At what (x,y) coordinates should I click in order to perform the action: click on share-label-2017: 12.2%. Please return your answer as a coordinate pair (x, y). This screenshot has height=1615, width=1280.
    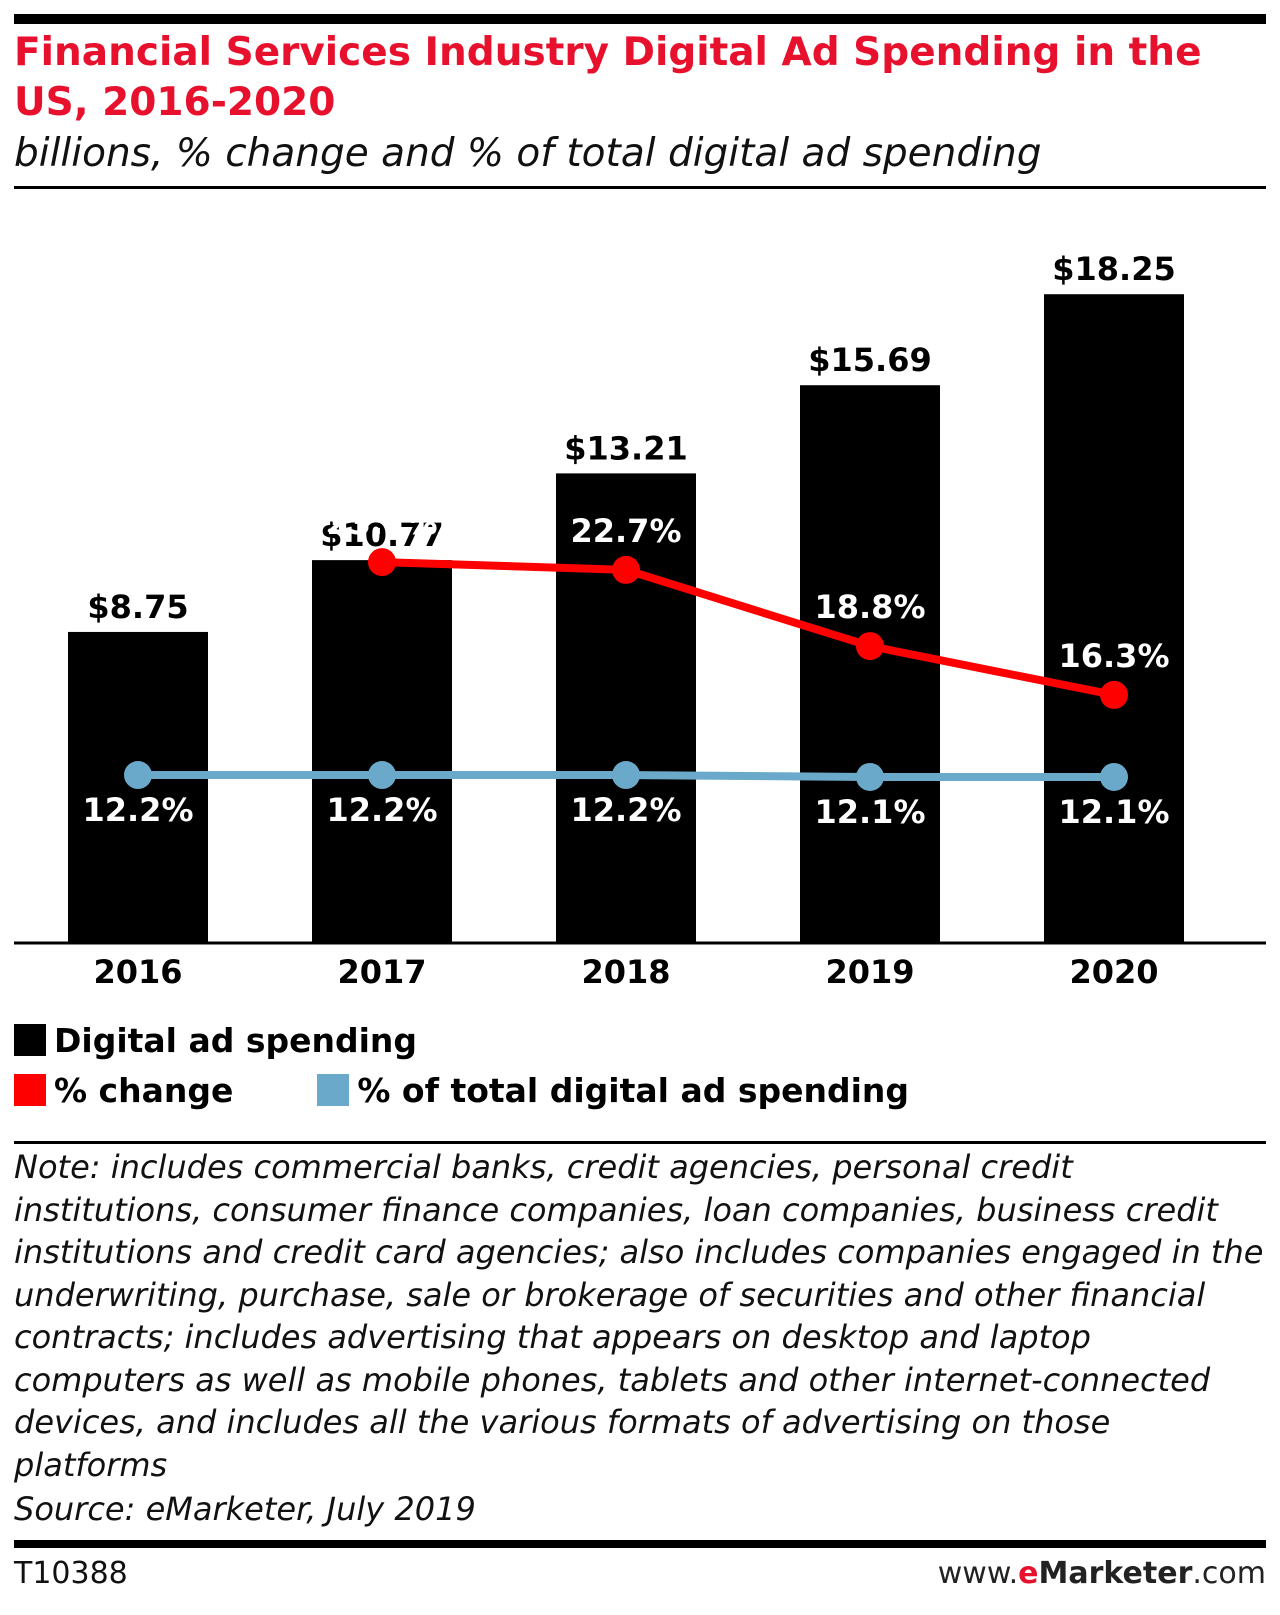
    Looking at the image, I should click on (381, 810).